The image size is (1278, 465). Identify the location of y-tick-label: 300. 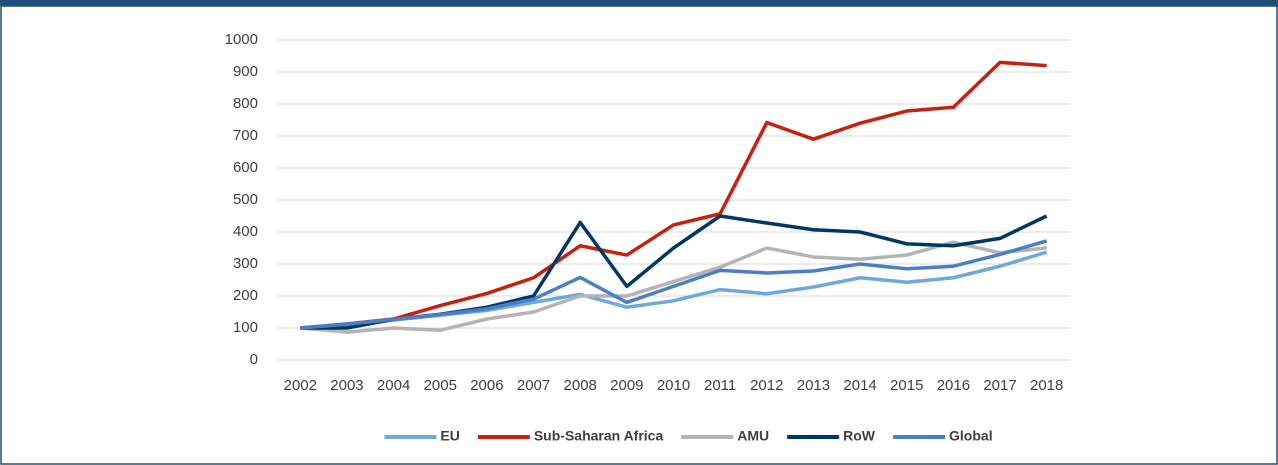
(245, 263).